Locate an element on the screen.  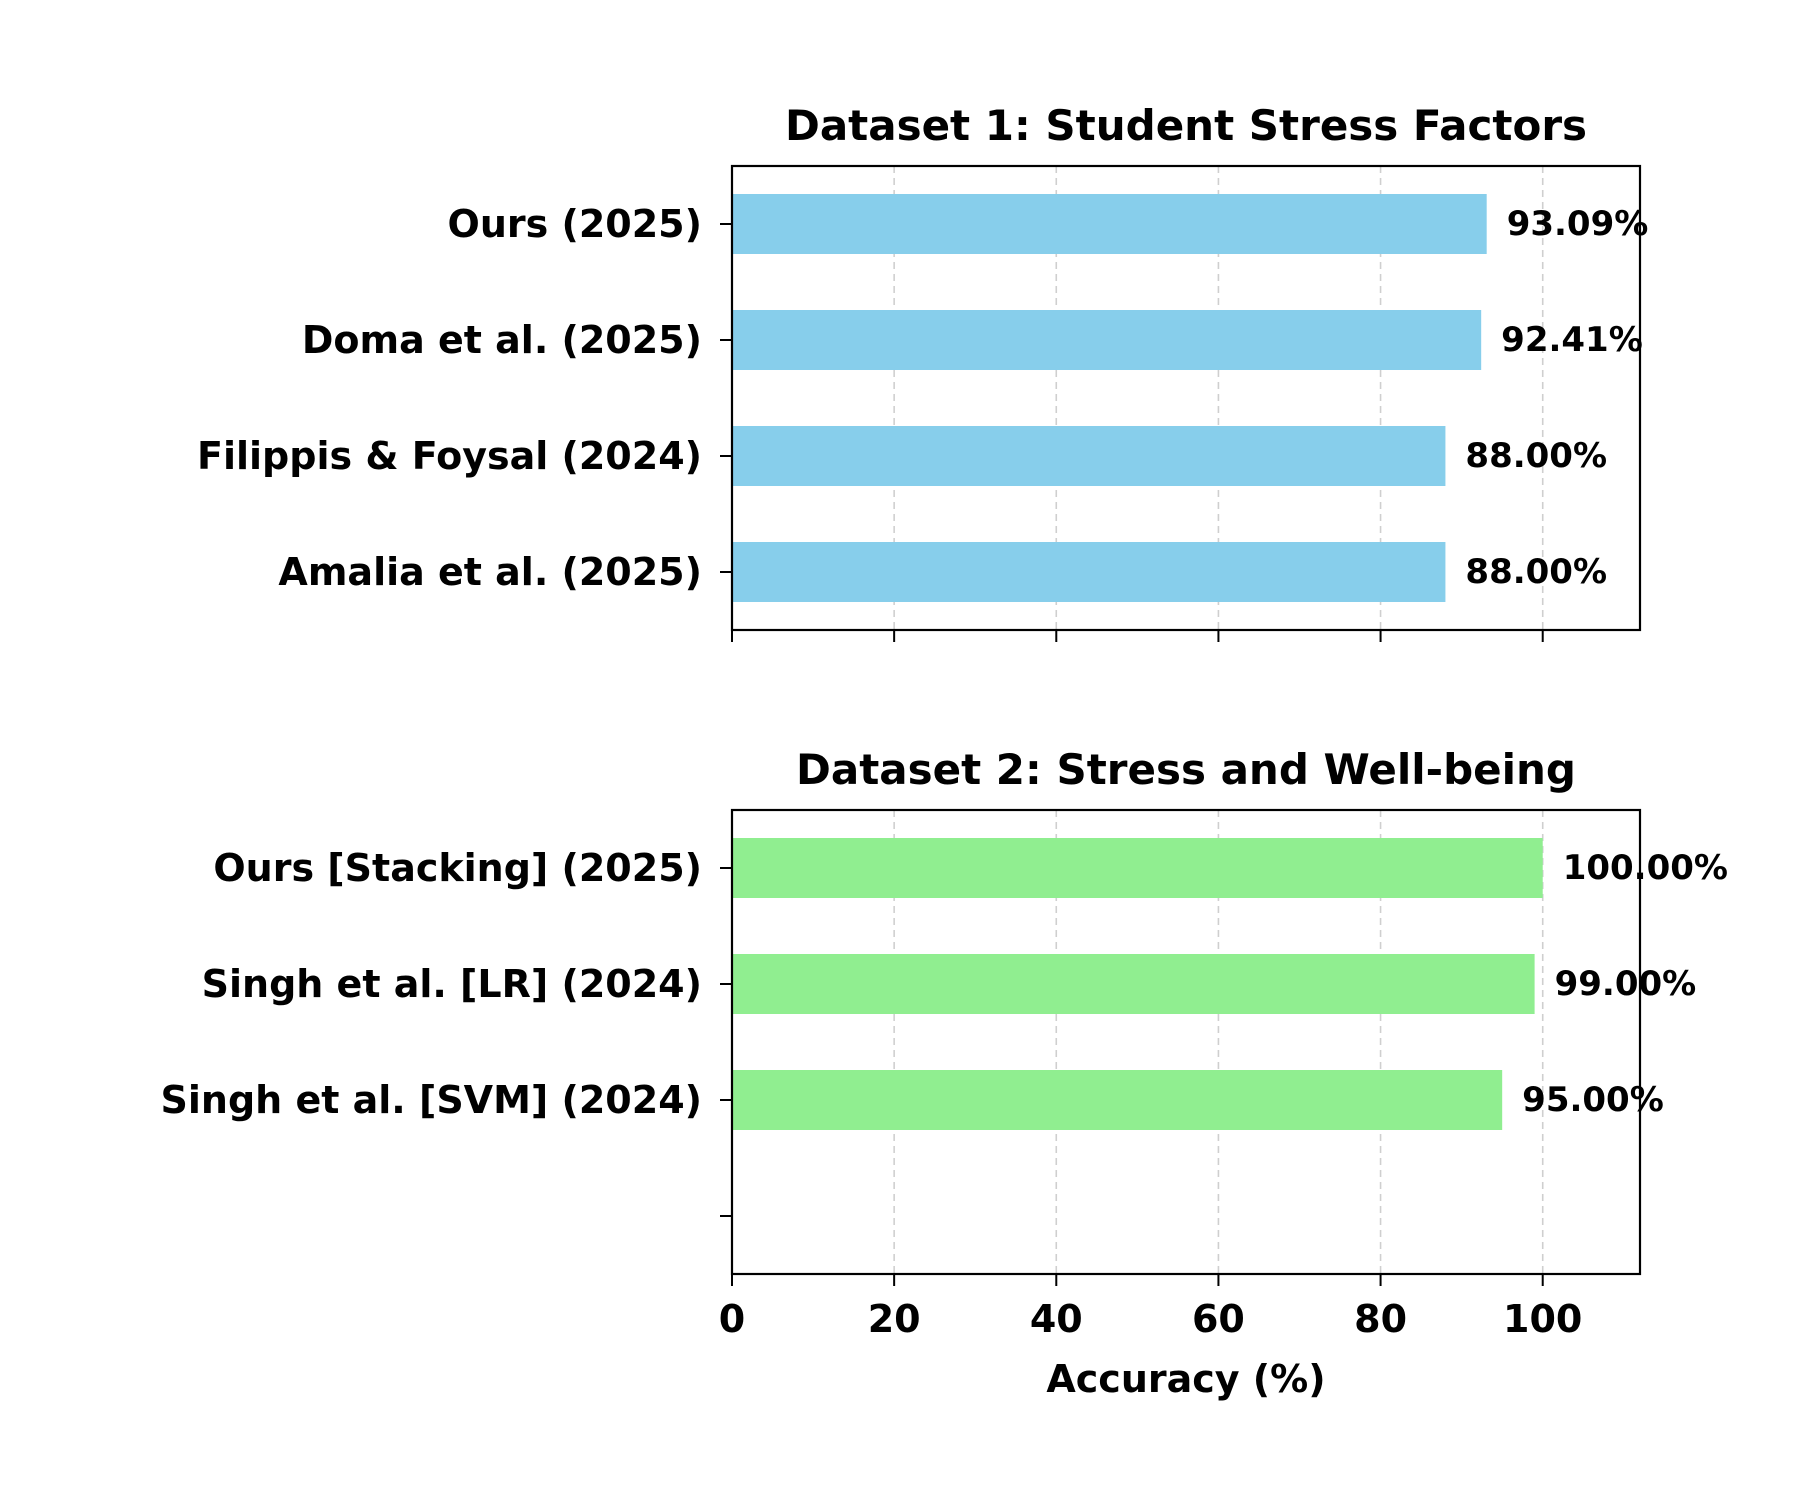
chart-title: Dataset 1: Student Stress Factors is located at coordinates (1186, 125).